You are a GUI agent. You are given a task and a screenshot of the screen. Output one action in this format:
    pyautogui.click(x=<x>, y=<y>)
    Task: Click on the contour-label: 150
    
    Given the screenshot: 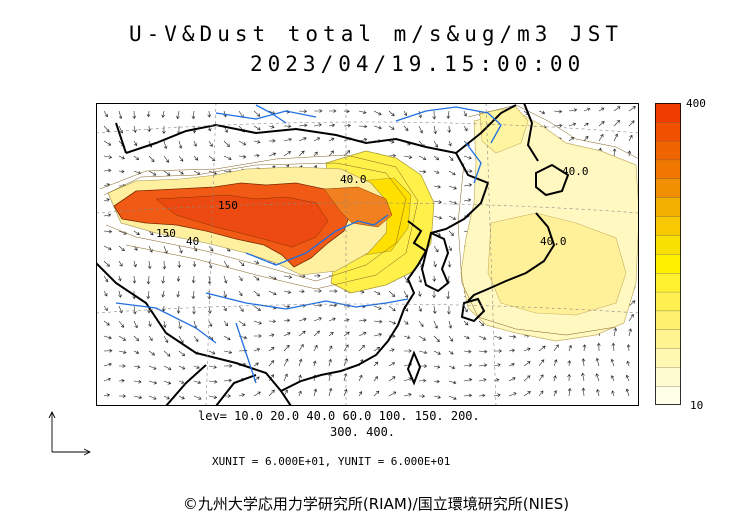 What is the action you would take?
    pyautogui.click(x=166, y=233)
    